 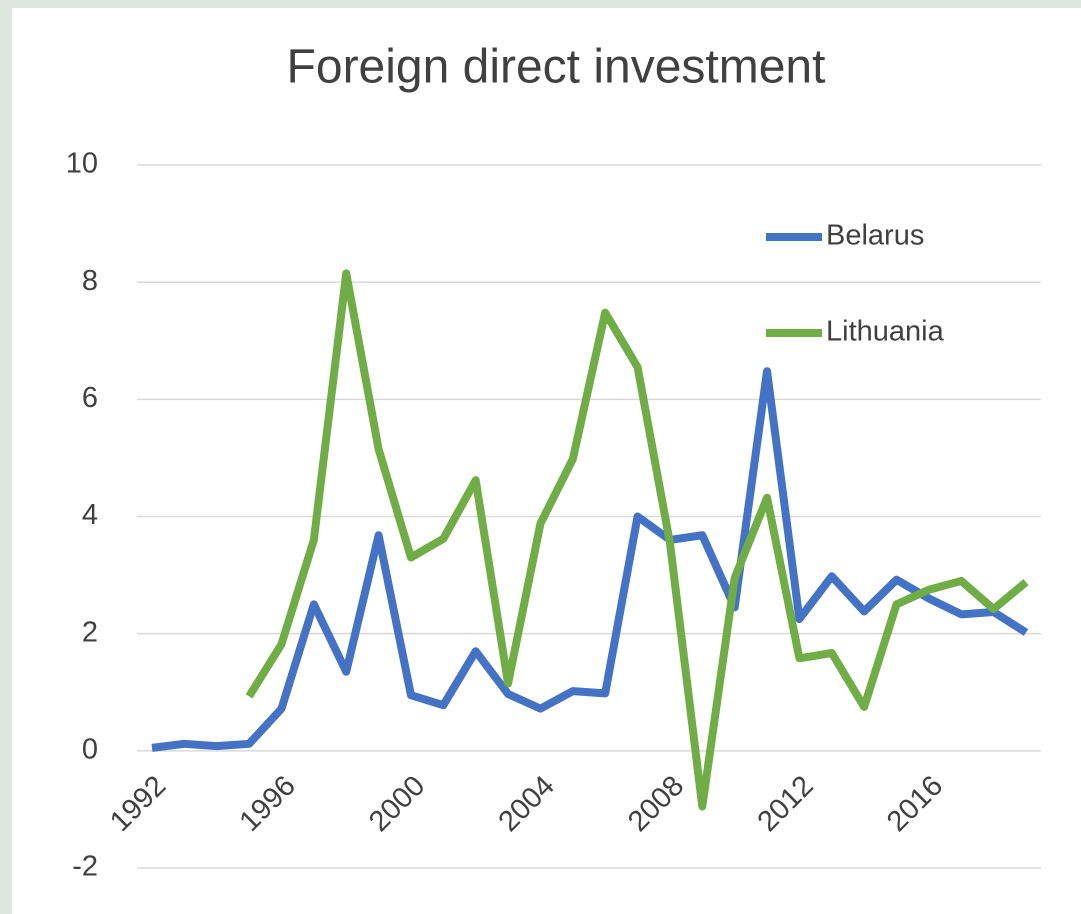 I want to click on y-tick-label: 2, so click(x=90, y=632).